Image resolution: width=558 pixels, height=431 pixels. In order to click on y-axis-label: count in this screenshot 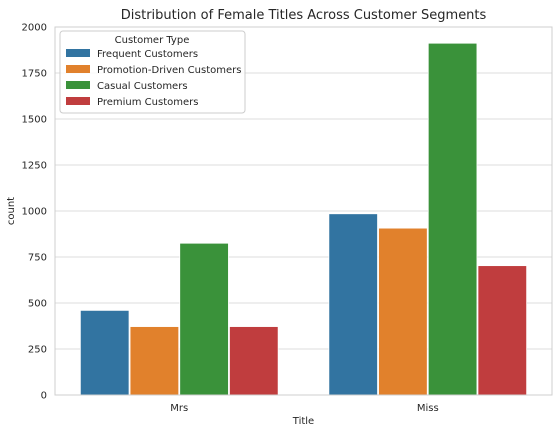, I will do `click(11, 211)`.